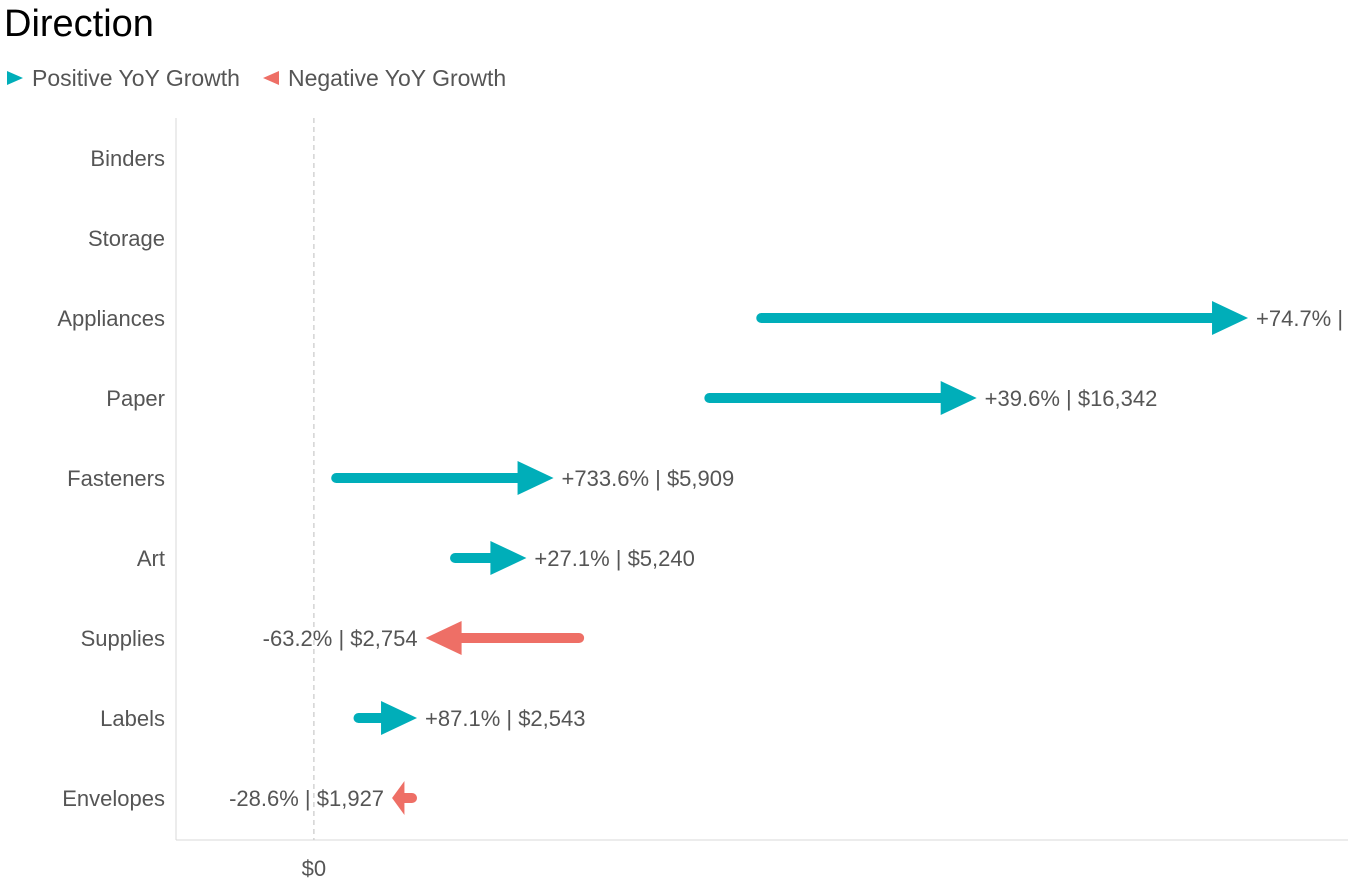 Image resolution: width=1348 pixels, height=882 pixels. I want to click on legend-item-positive: Positive YoY Growth, so click(123, 78).